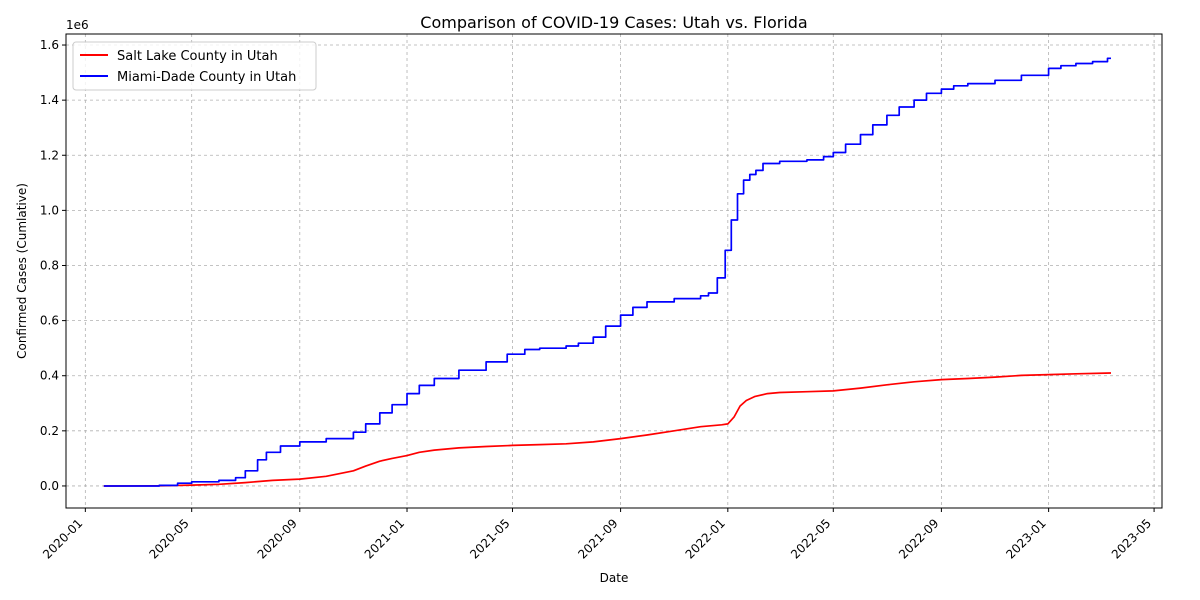 This screenshot has height=600, width=1200. I want to click on y-offset-label: 1e6, so click(77, 25).